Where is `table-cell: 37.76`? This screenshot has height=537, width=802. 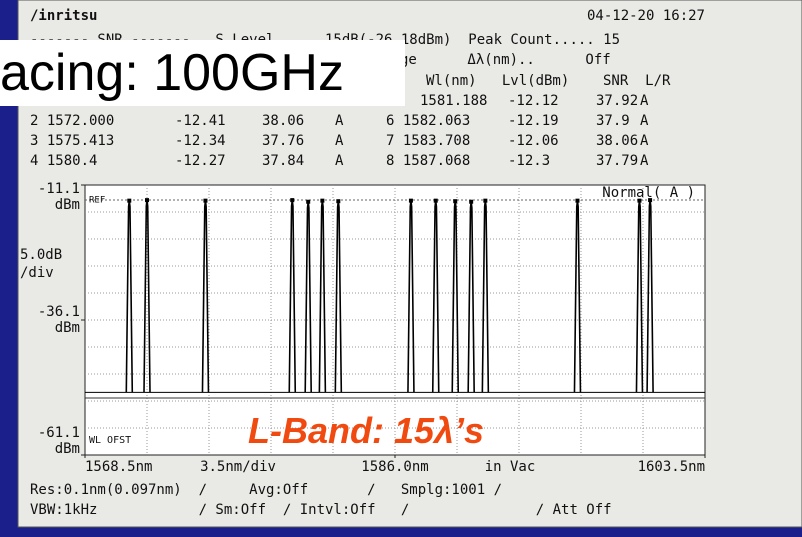 table-cell: 37.76 is located at coordinates (283, 141).